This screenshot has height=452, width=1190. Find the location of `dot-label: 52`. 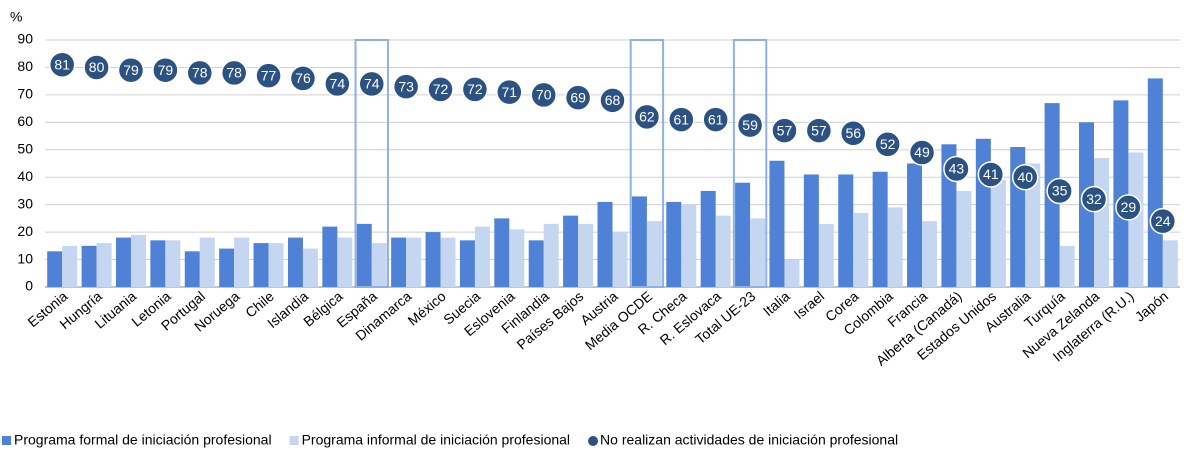

dot-label: 52 is located at coordinates (888, 144).